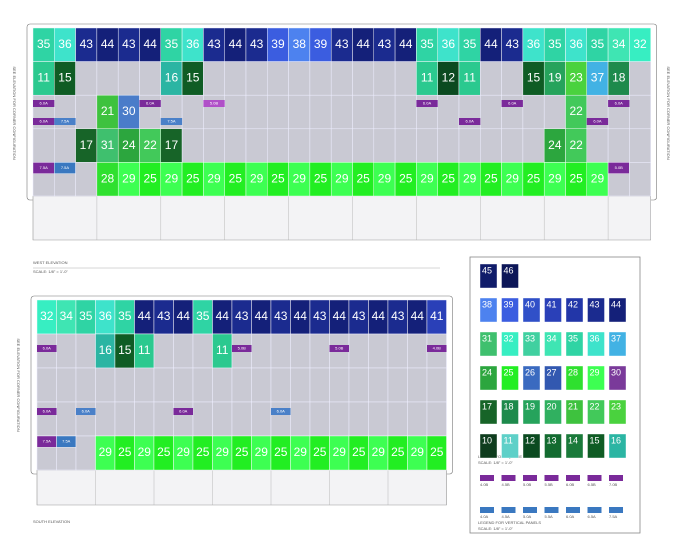 Image resolution: width=700 pixels, height=540 pixels. What do you see at coordinates (50, 262) in the screenshot?
I see `elevation-title: WEST ELEVATION` at bounding box center [50, 262].